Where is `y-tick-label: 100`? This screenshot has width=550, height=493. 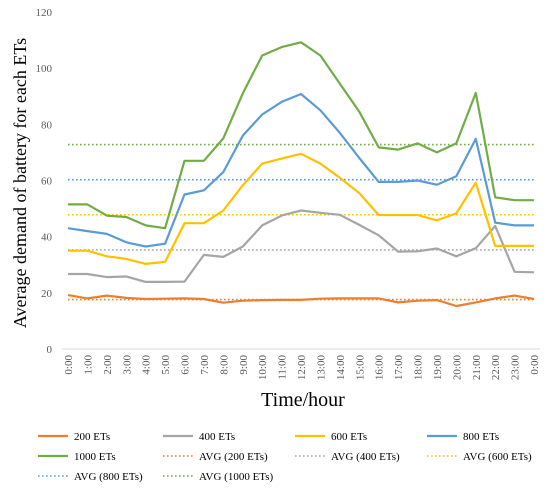 y-tick-label: 100 is located at coordinates (44, 69).